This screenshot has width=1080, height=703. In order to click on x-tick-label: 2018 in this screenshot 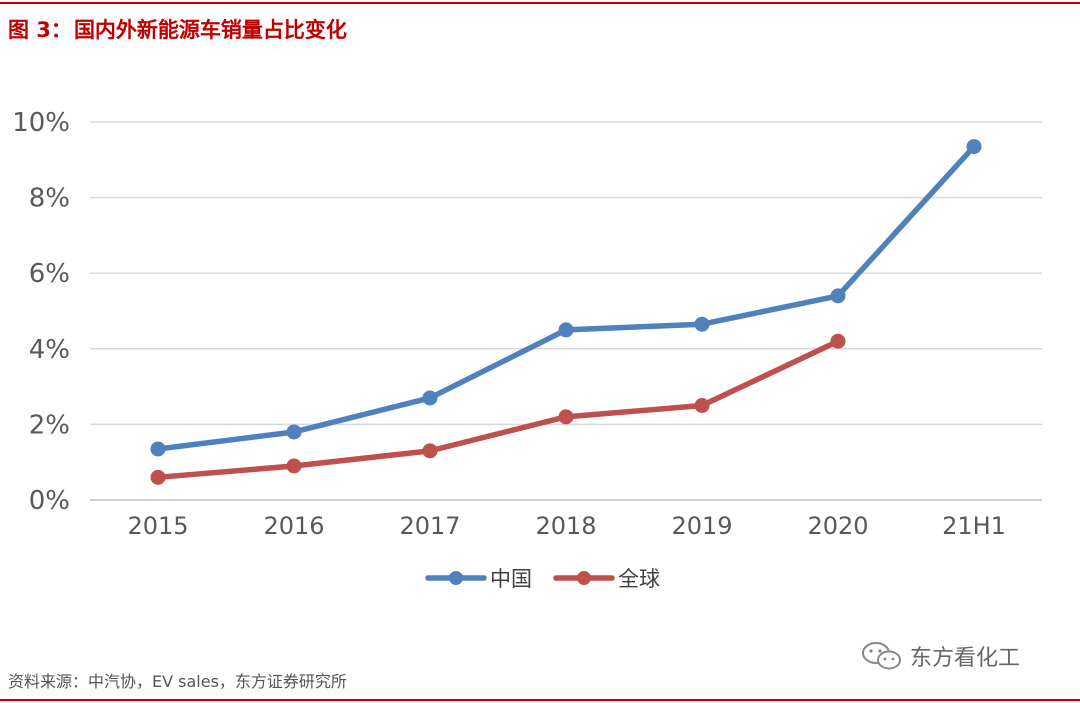, I will do `click(565, 526)`.